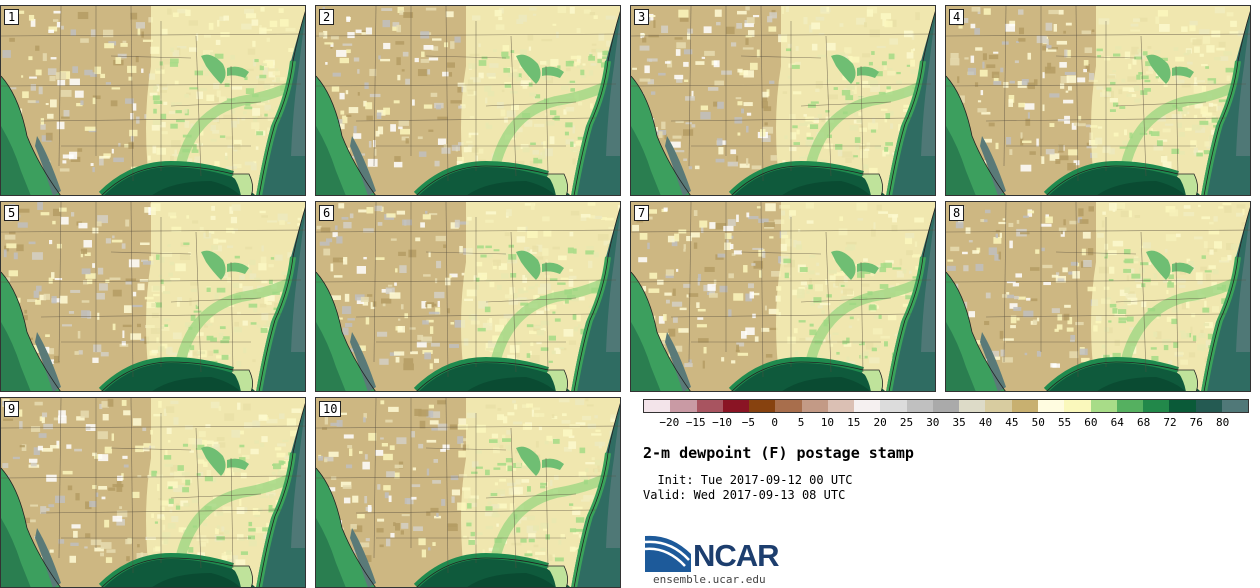 The height and width of the screenshot is (588, 1260). What do you see at coordinates (775, 422) in the screenshot?
I see `colorbar-tick-label: 0` at bounding box center [775, 422].